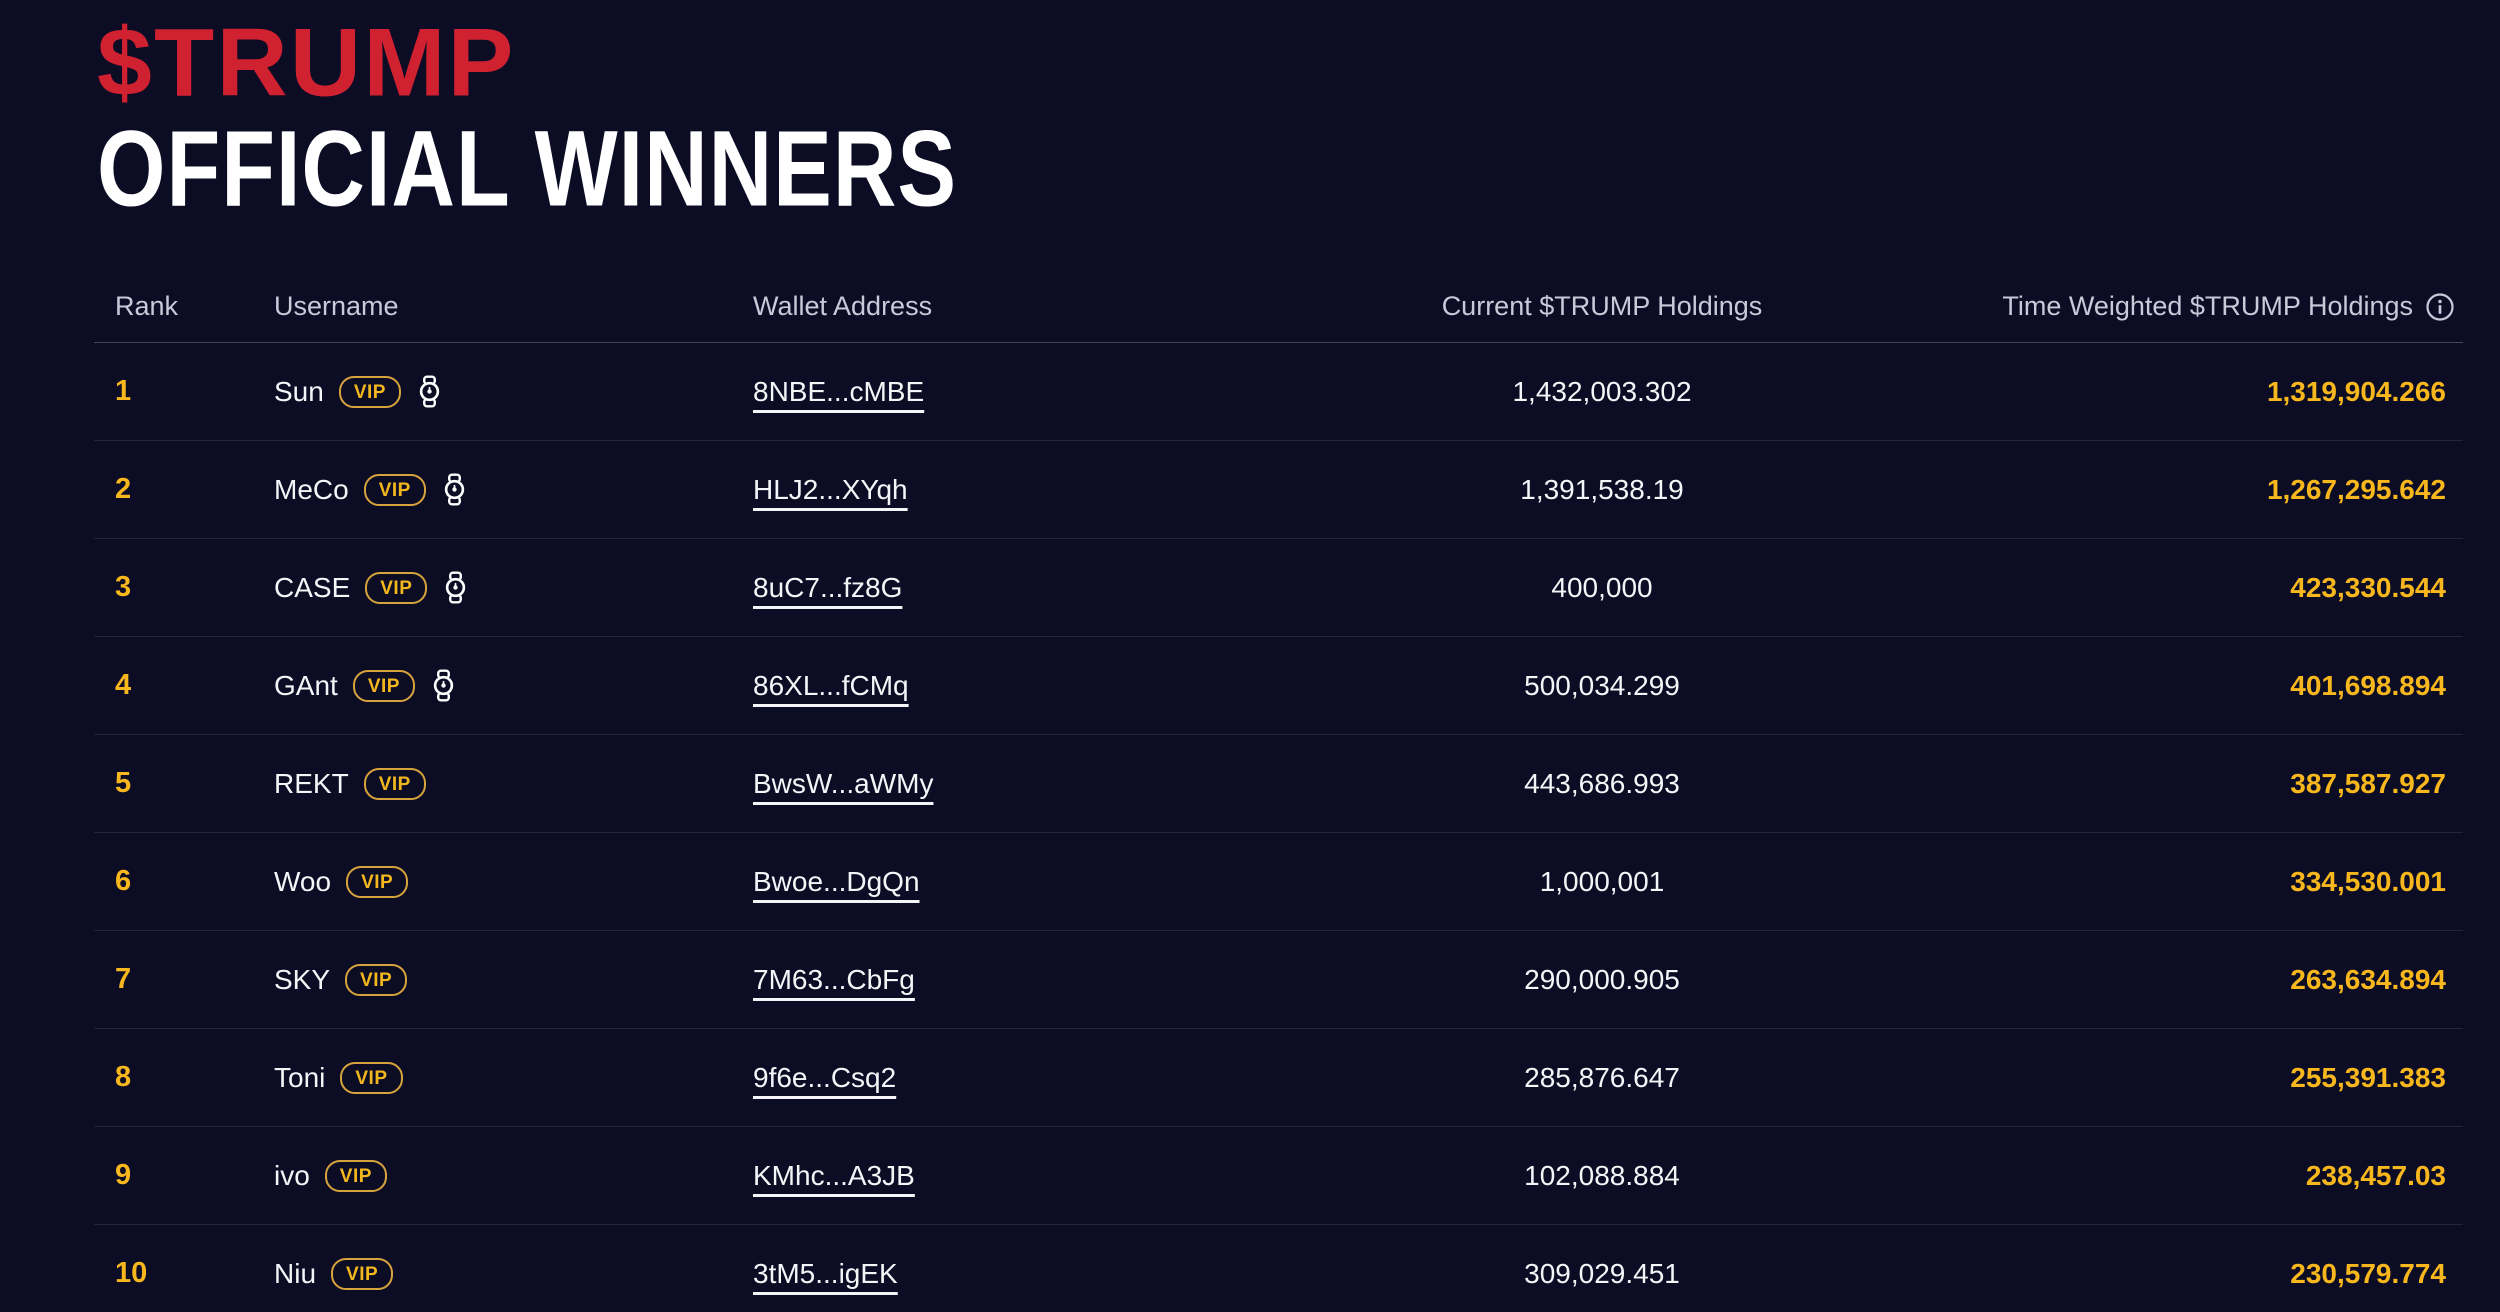 Image resolution: width=2500 pixels, height=1312 pixels. I want to click on username: REKT, so click(311, 783).